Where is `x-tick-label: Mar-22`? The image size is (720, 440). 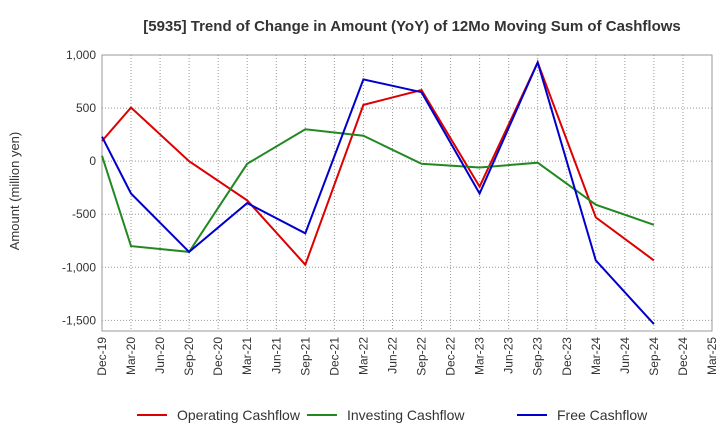 x-tick-label: Mar-22 is located at coordinates (363, 356).